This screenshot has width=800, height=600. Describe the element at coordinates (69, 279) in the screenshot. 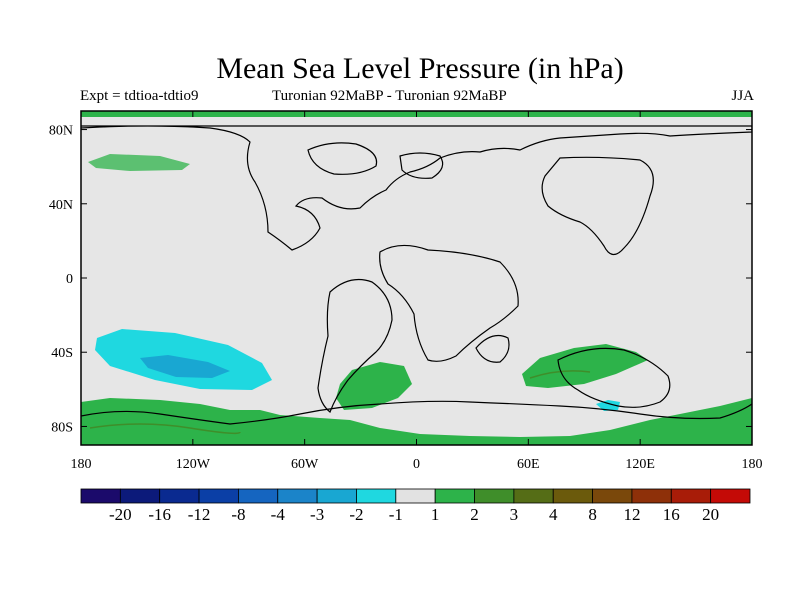

I see `lat-label-0: 0` at that location.